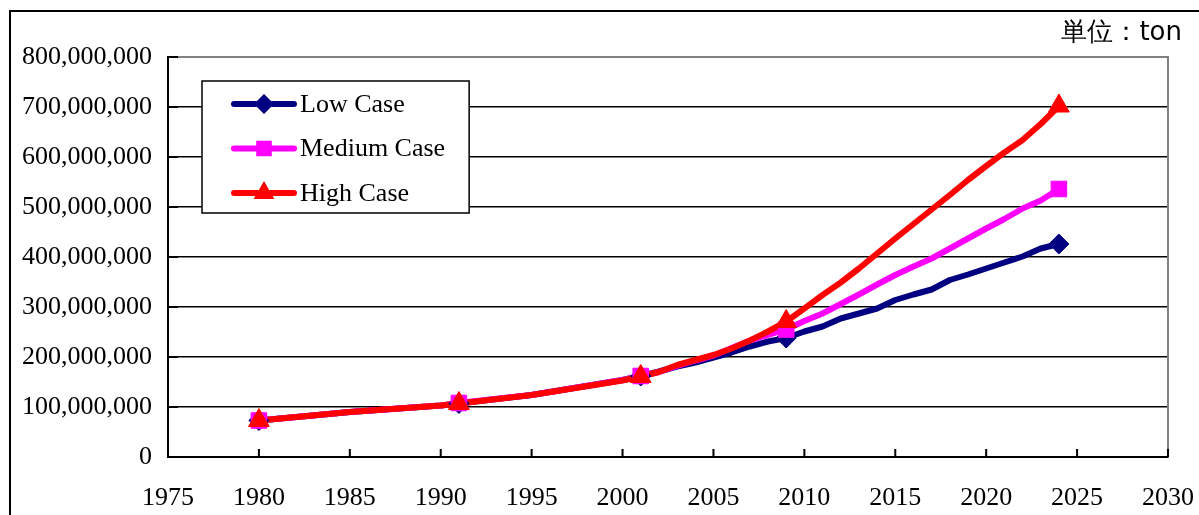 This screenshot has width=1199, height=515. What do you see at coordinates (895, 497) in the screenshot?
I see `x-tick-label: 2015` at bounding box center [895, 497].